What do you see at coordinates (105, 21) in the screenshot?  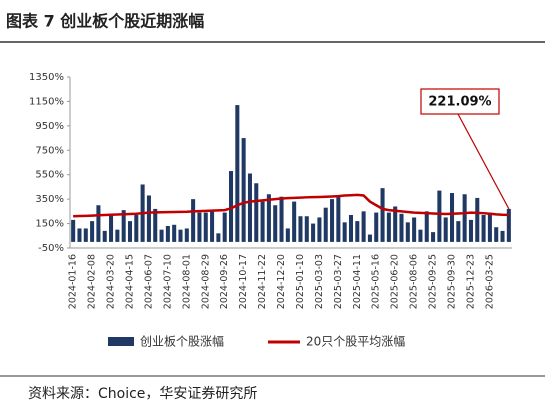 I see `chart-title: 图表 7 创业板个股近期涨幅` at bounding box center [105, 21].